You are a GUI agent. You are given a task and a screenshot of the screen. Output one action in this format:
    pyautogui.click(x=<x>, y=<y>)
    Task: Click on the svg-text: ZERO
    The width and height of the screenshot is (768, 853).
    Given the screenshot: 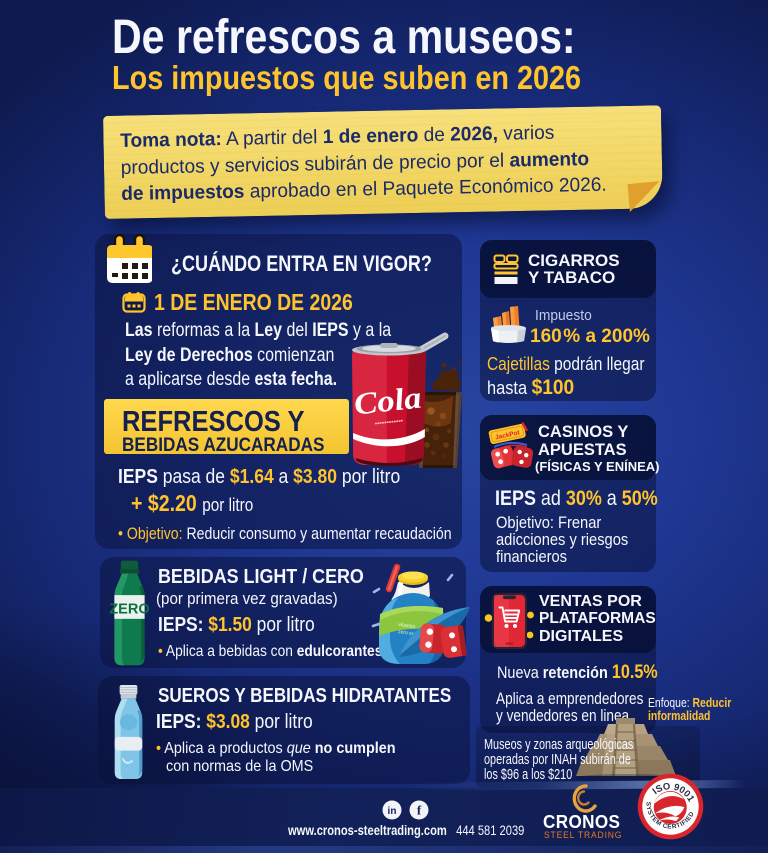 What is the action you would take?
    pyautogui.click(x=129, y=609)
    